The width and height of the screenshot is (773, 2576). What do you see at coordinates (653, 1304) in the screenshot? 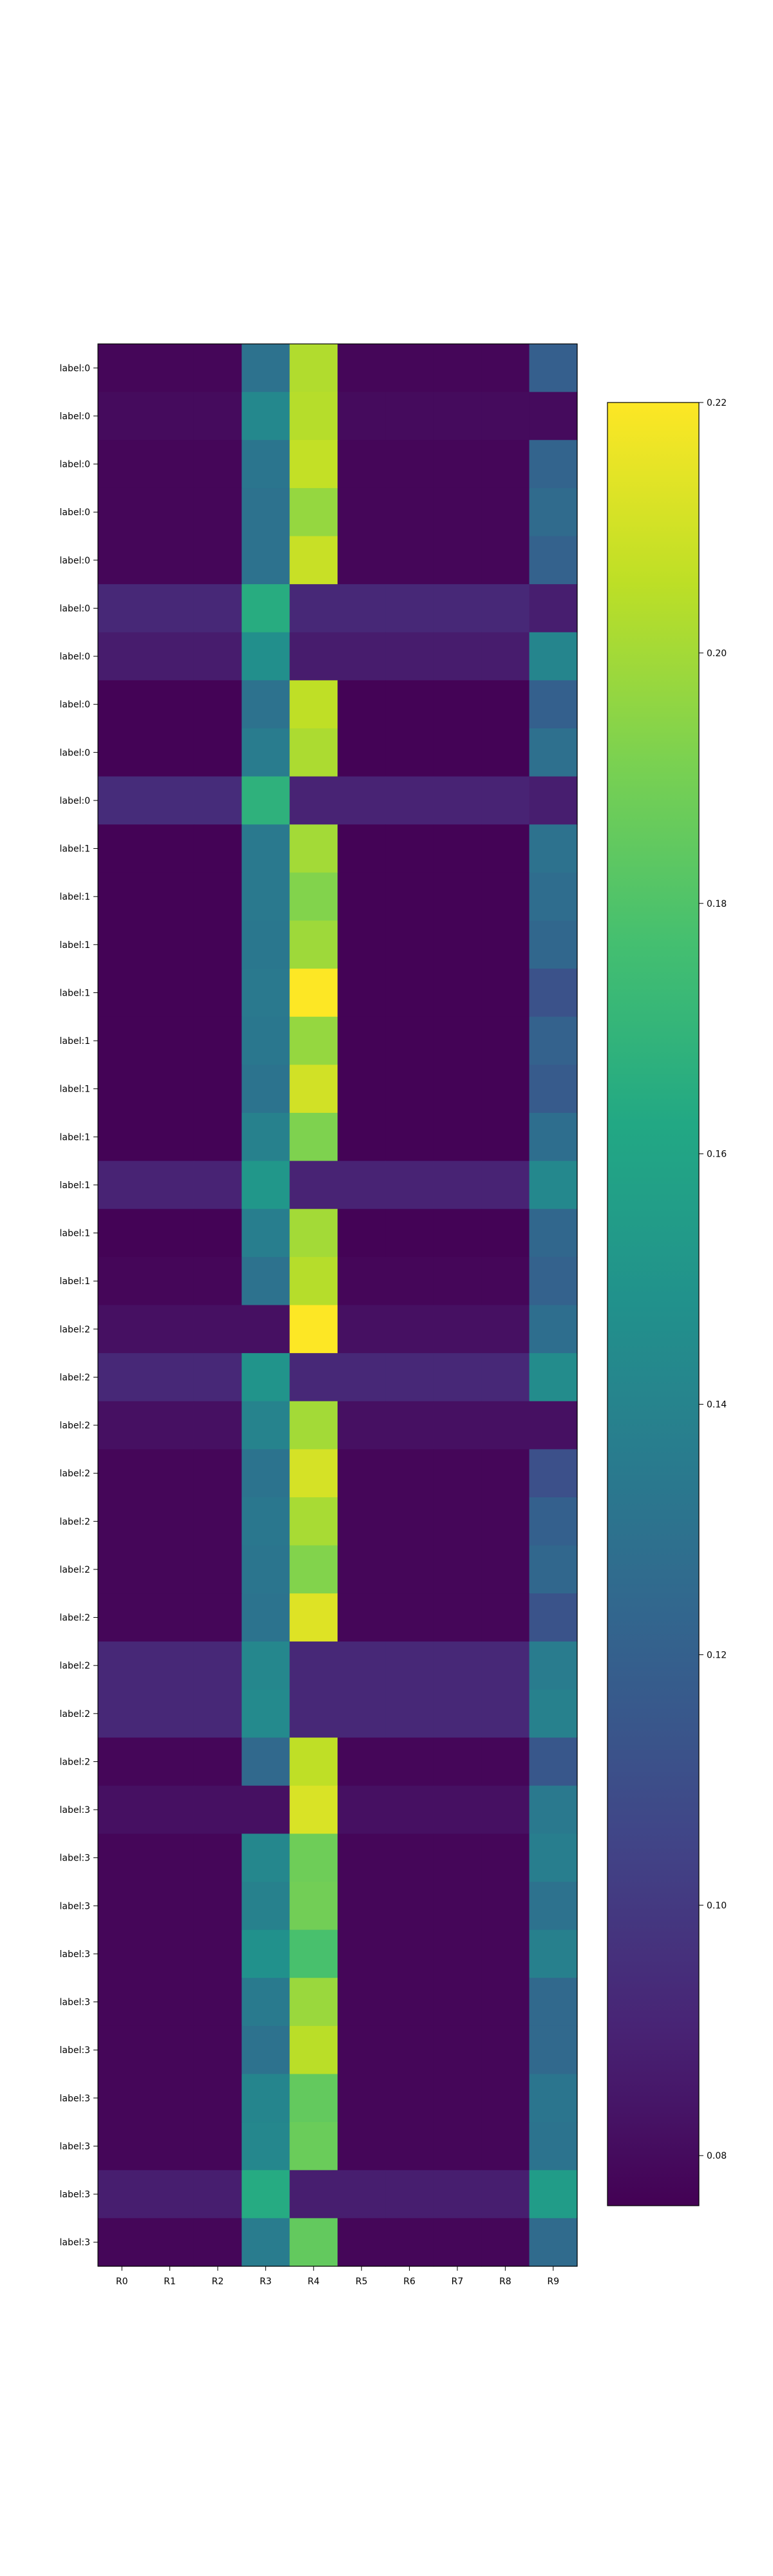
I see `colorbar` at bounding box center [653, 1304].